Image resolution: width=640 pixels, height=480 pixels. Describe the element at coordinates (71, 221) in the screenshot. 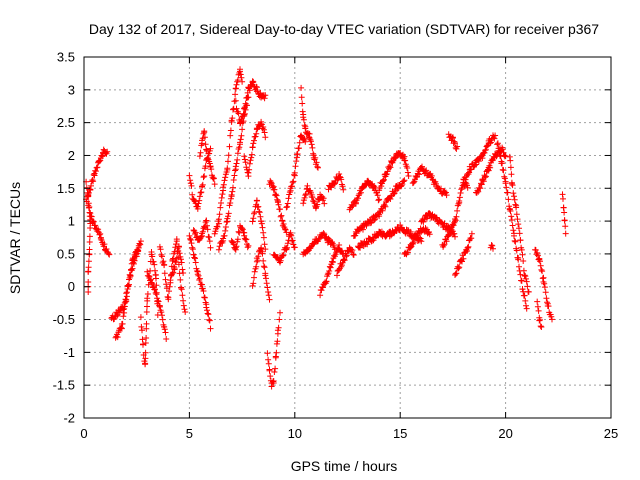

I see `y-tick-label: 1` at that location.